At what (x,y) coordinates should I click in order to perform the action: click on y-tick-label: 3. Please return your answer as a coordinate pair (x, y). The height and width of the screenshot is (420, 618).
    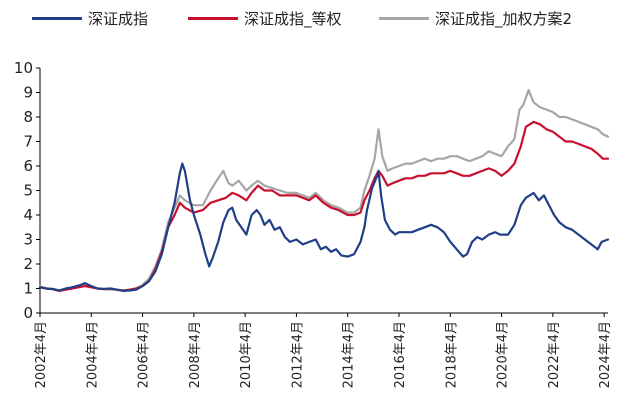
    Looking at the image, I should click on (28, 240).